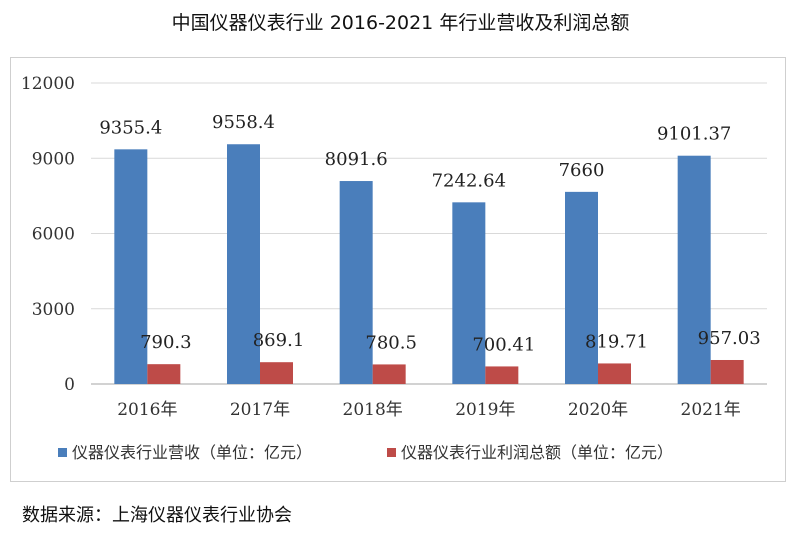  I want to click on legend-swatch-profit, so click(391, 452).